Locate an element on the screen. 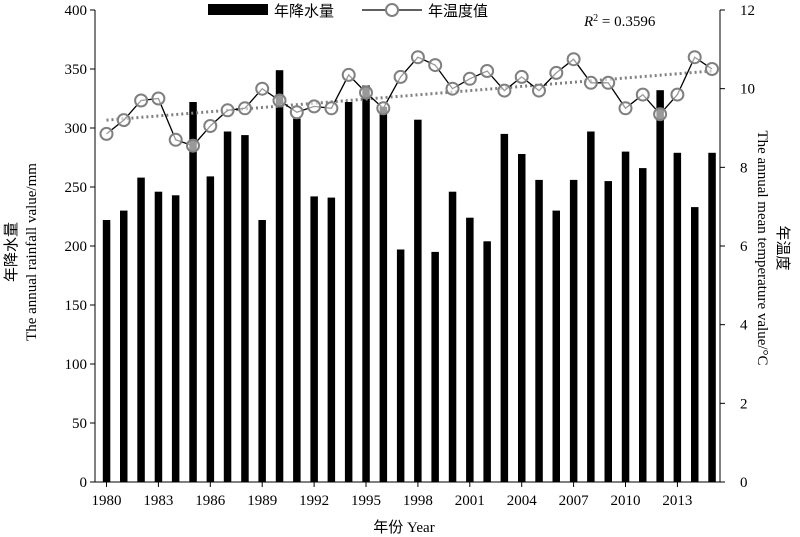  x-tick-label: 1998 is located at coordinates (418, 501).